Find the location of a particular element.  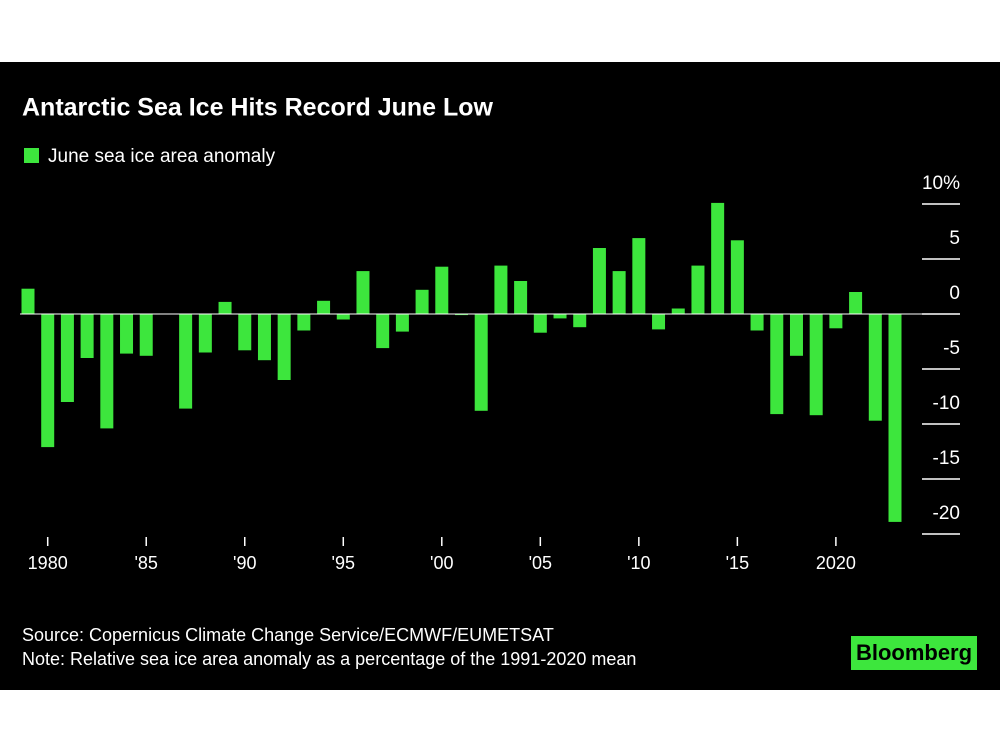

x-tick-label: '85 is located at coordinates (145, 563).